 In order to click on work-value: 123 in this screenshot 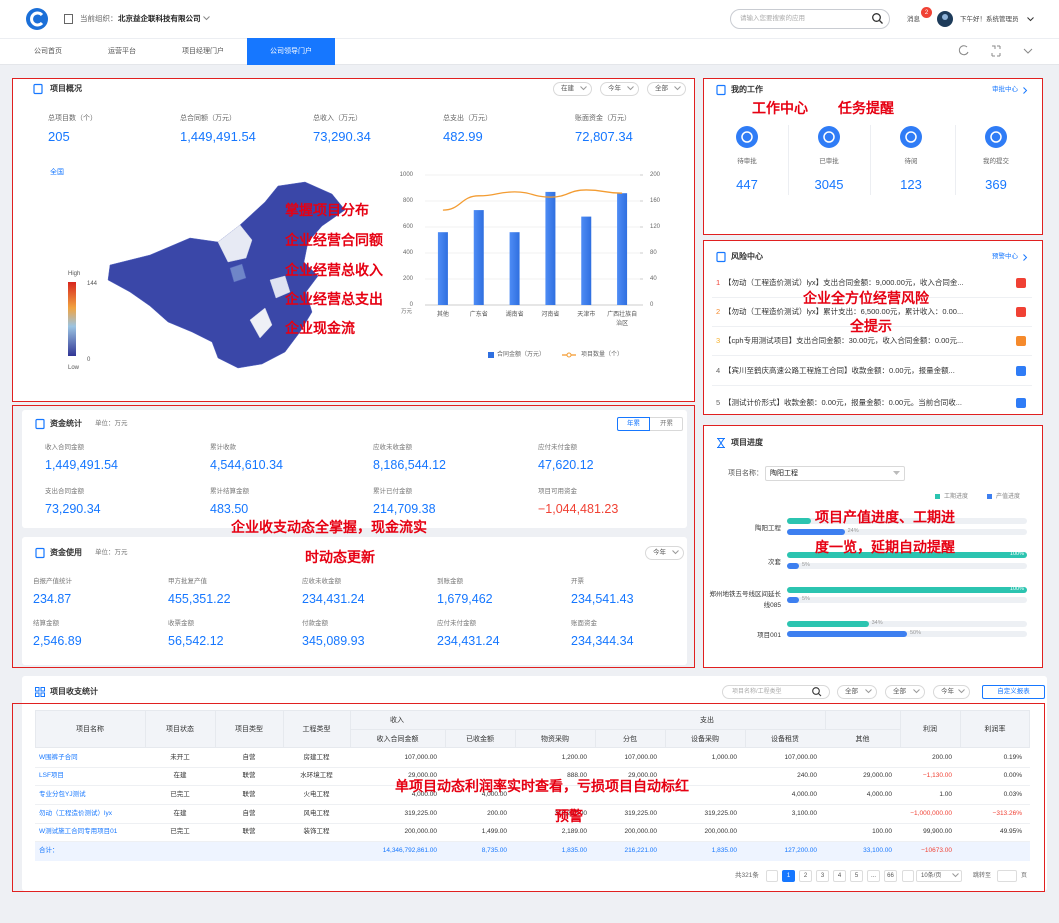, I will do `click(911, 184)`.